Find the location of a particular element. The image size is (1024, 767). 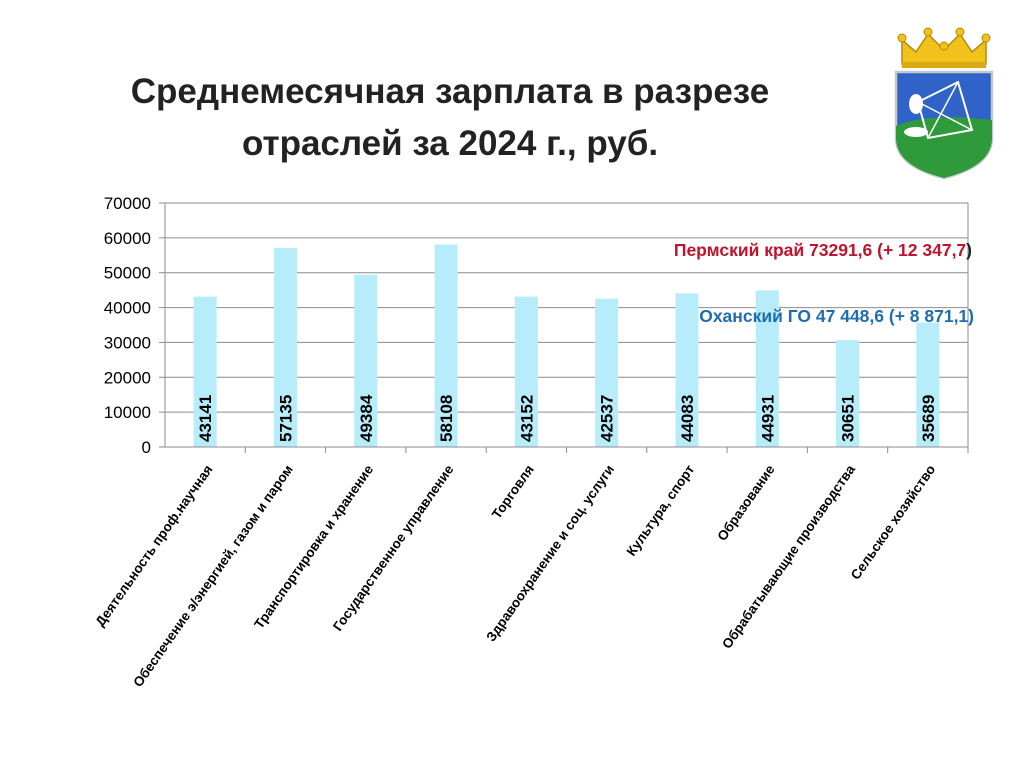

annotation-okhansky-go: Оханский ГО 47 448,6 (+ 8 871,1) is located at coordinates (836, 316).